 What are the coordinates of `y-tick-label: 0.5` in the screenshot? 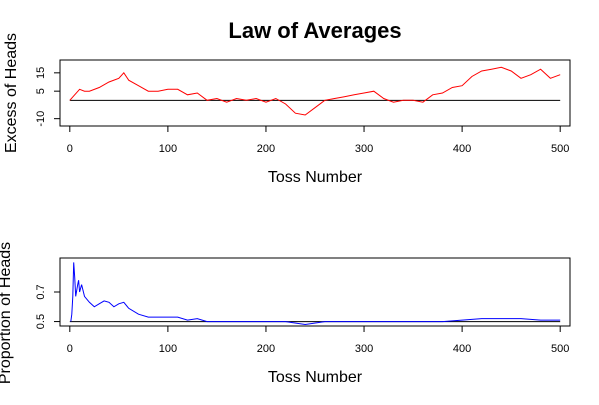 It's located at (41, 321).